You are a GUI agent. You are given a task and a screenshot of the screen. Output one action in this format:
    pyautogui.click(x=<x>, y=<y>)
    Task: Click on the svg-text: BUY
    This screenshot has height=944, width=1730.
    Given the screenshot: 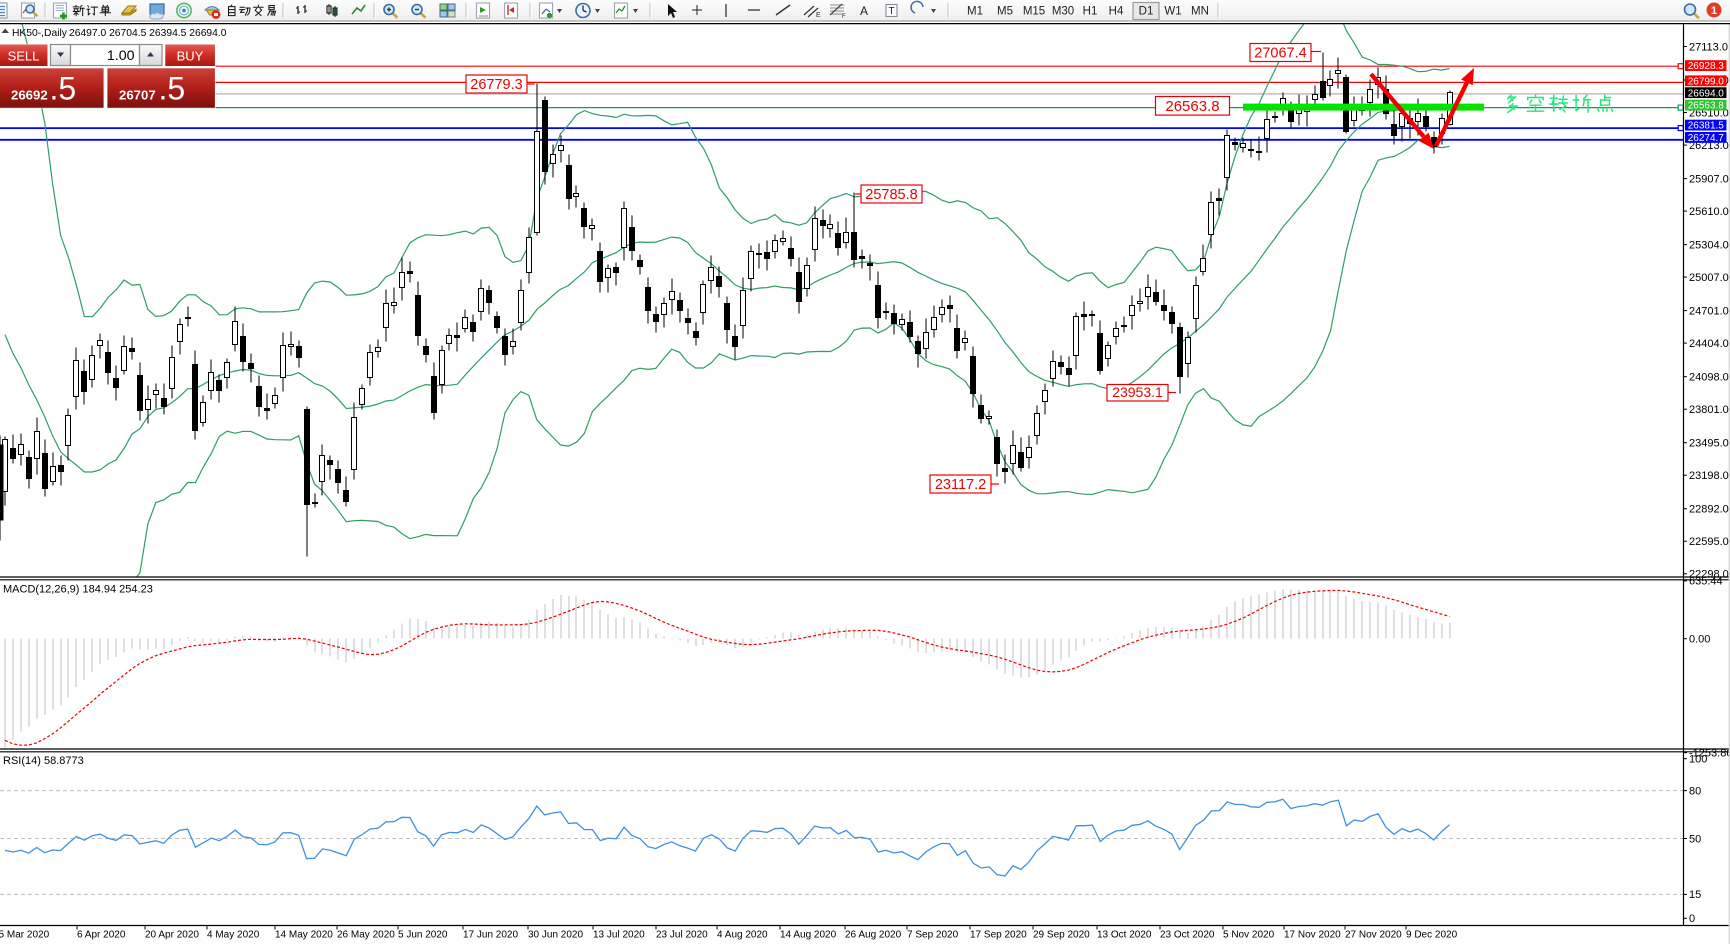 What is the action you would take?
    pyautogui.click(x=190, y=56)
    